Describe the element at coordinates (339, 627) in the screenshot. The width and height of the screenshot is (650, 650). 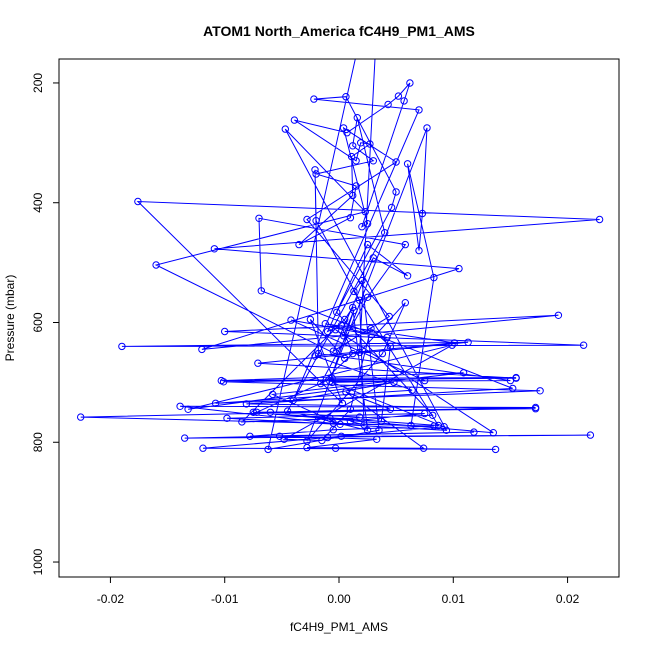
I see `x-axis-label: fC4H9_PM1_AMS` at that location.